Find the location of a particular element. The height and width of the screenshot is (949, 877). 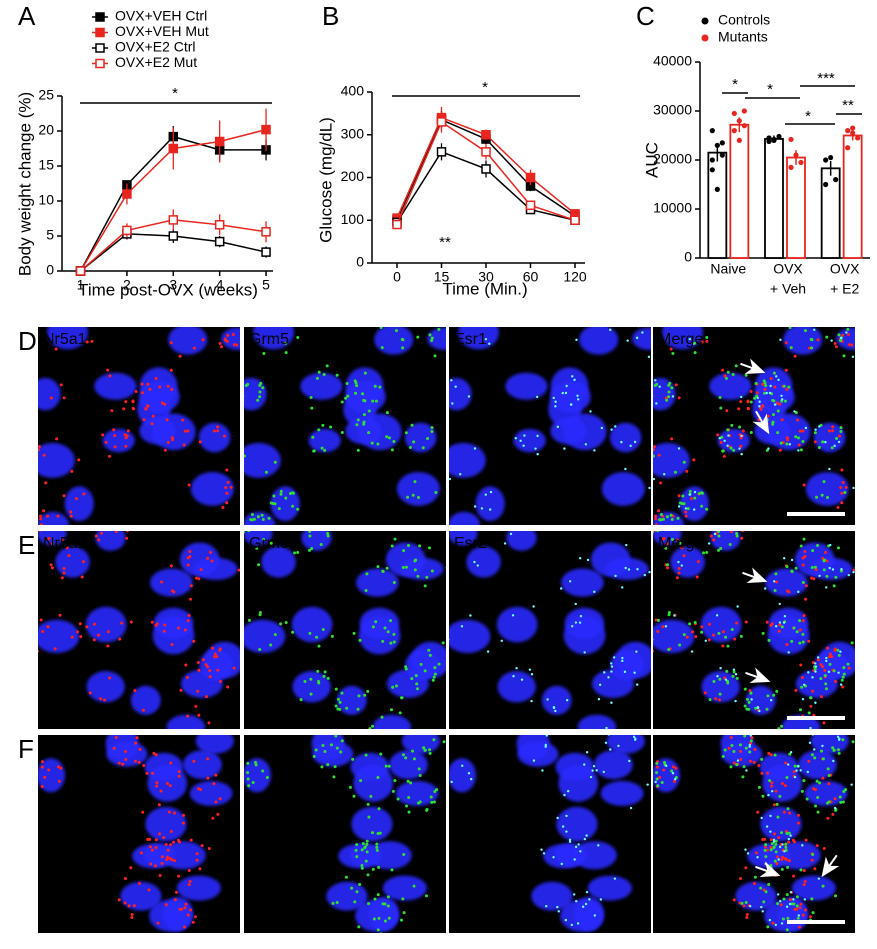

panel-label: E is located at coordinates (26, 545).